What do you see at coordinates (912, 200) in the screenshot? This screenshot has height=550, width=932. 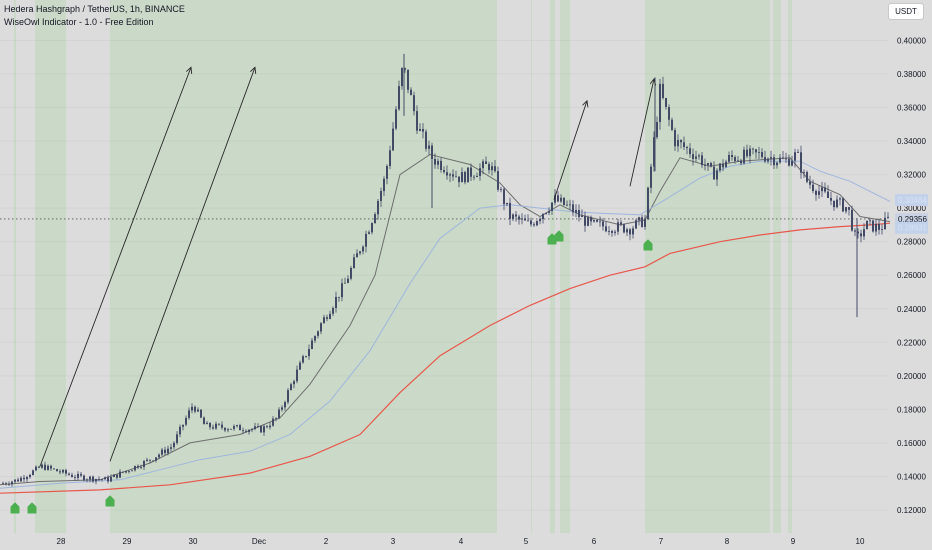 I see `svg-text: 0.30484` at bounding box center [912, 200].